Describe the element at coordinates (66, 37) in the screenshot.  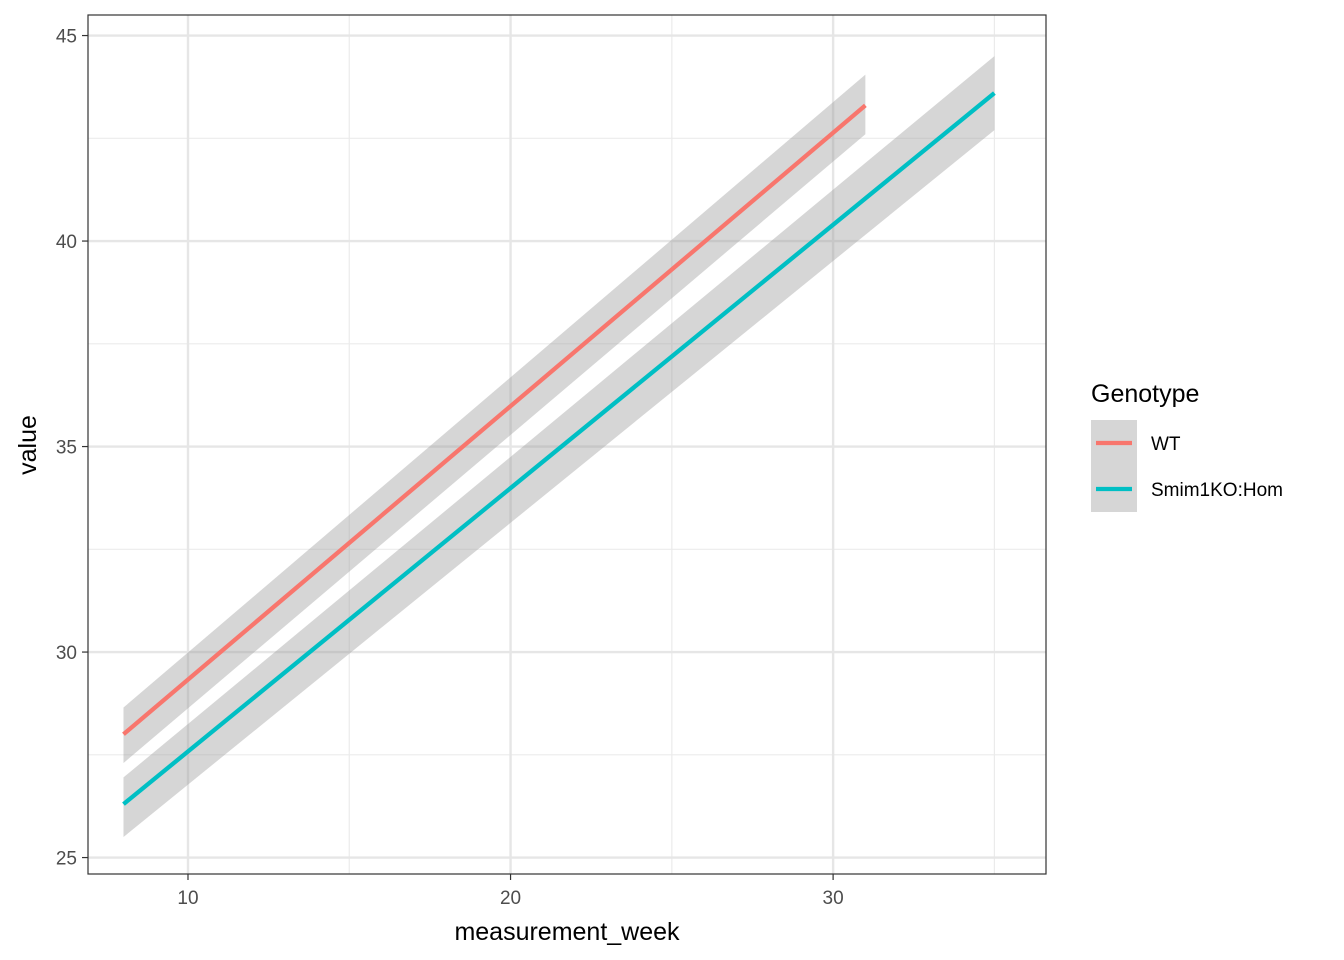
I see `y-tick-label: 45` at that location.